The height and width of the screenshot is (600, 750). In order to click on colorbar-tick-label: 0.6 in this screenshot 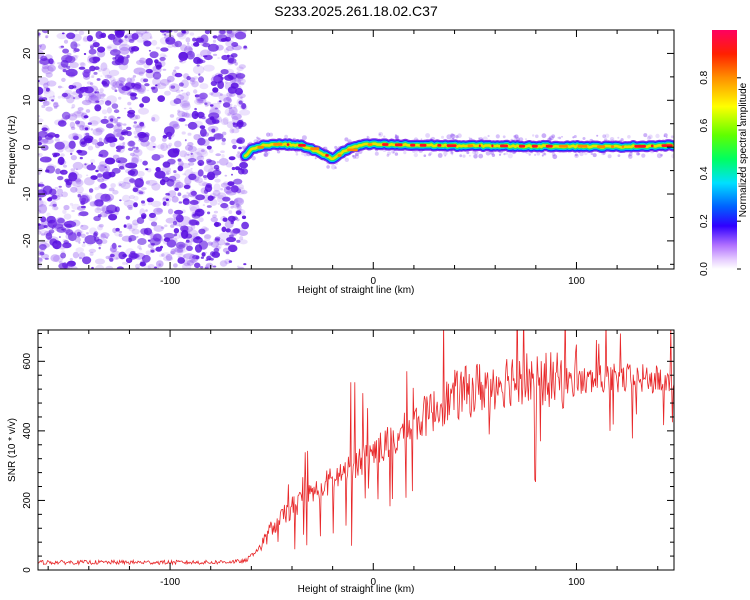, I will do `click(704, 125)`.